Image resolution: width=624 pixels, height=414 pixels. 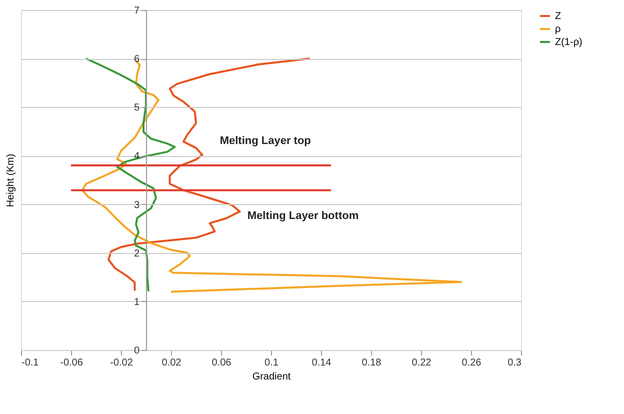 I want to click on y-tick-label: 2, so click(x=137, y=254).